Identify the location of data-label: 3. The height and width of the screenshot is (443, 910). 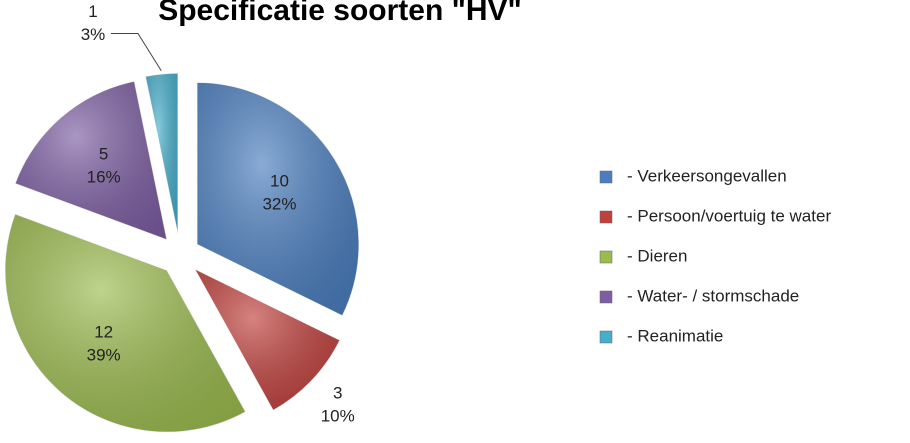
(337, 392).